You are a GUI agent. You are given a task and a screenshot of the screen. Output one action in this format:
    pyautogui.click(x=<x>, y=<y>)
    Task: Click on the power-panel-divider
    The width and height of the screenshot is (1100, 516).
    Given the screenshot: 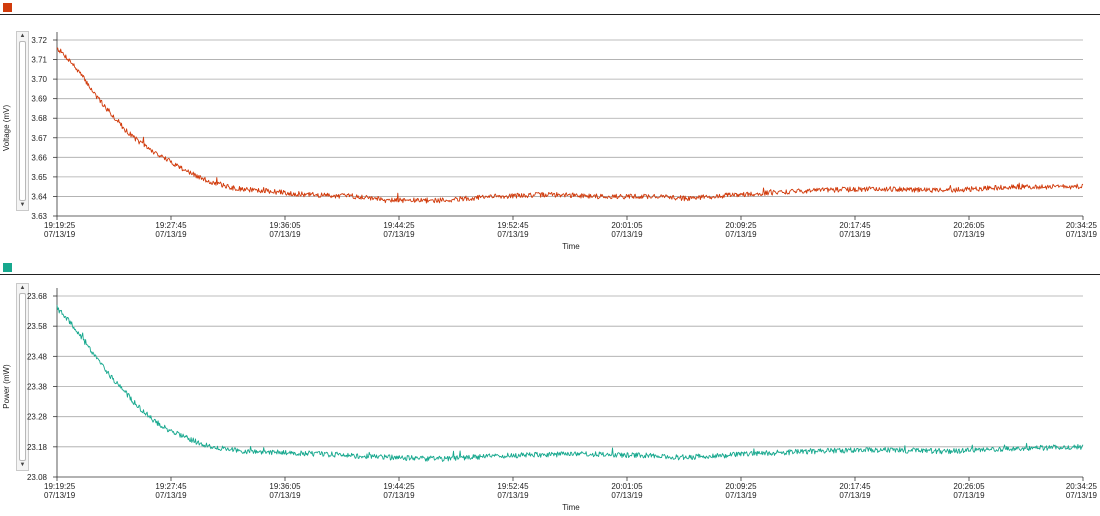 What is the action you would take?
    pyautogui.click(x=550, y=274)
    